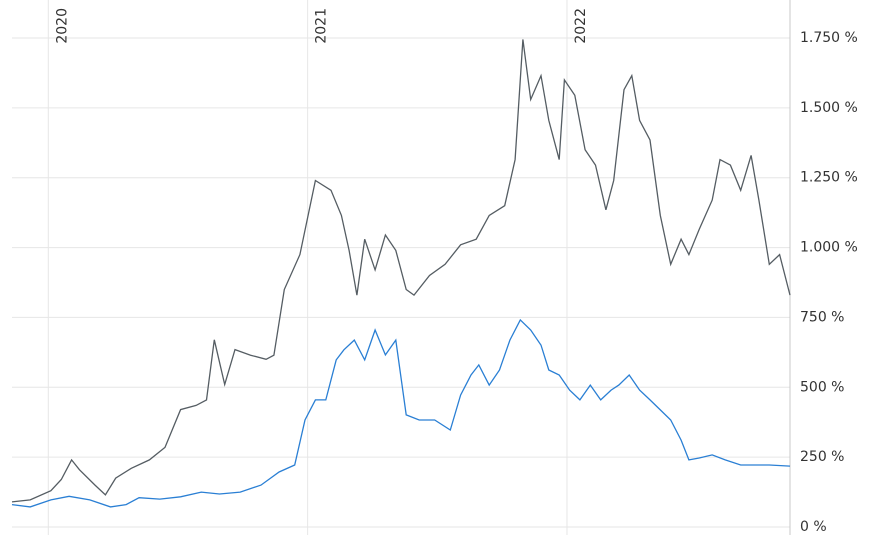  I want to click on x-tick-label: 2020, so click(62, 26).